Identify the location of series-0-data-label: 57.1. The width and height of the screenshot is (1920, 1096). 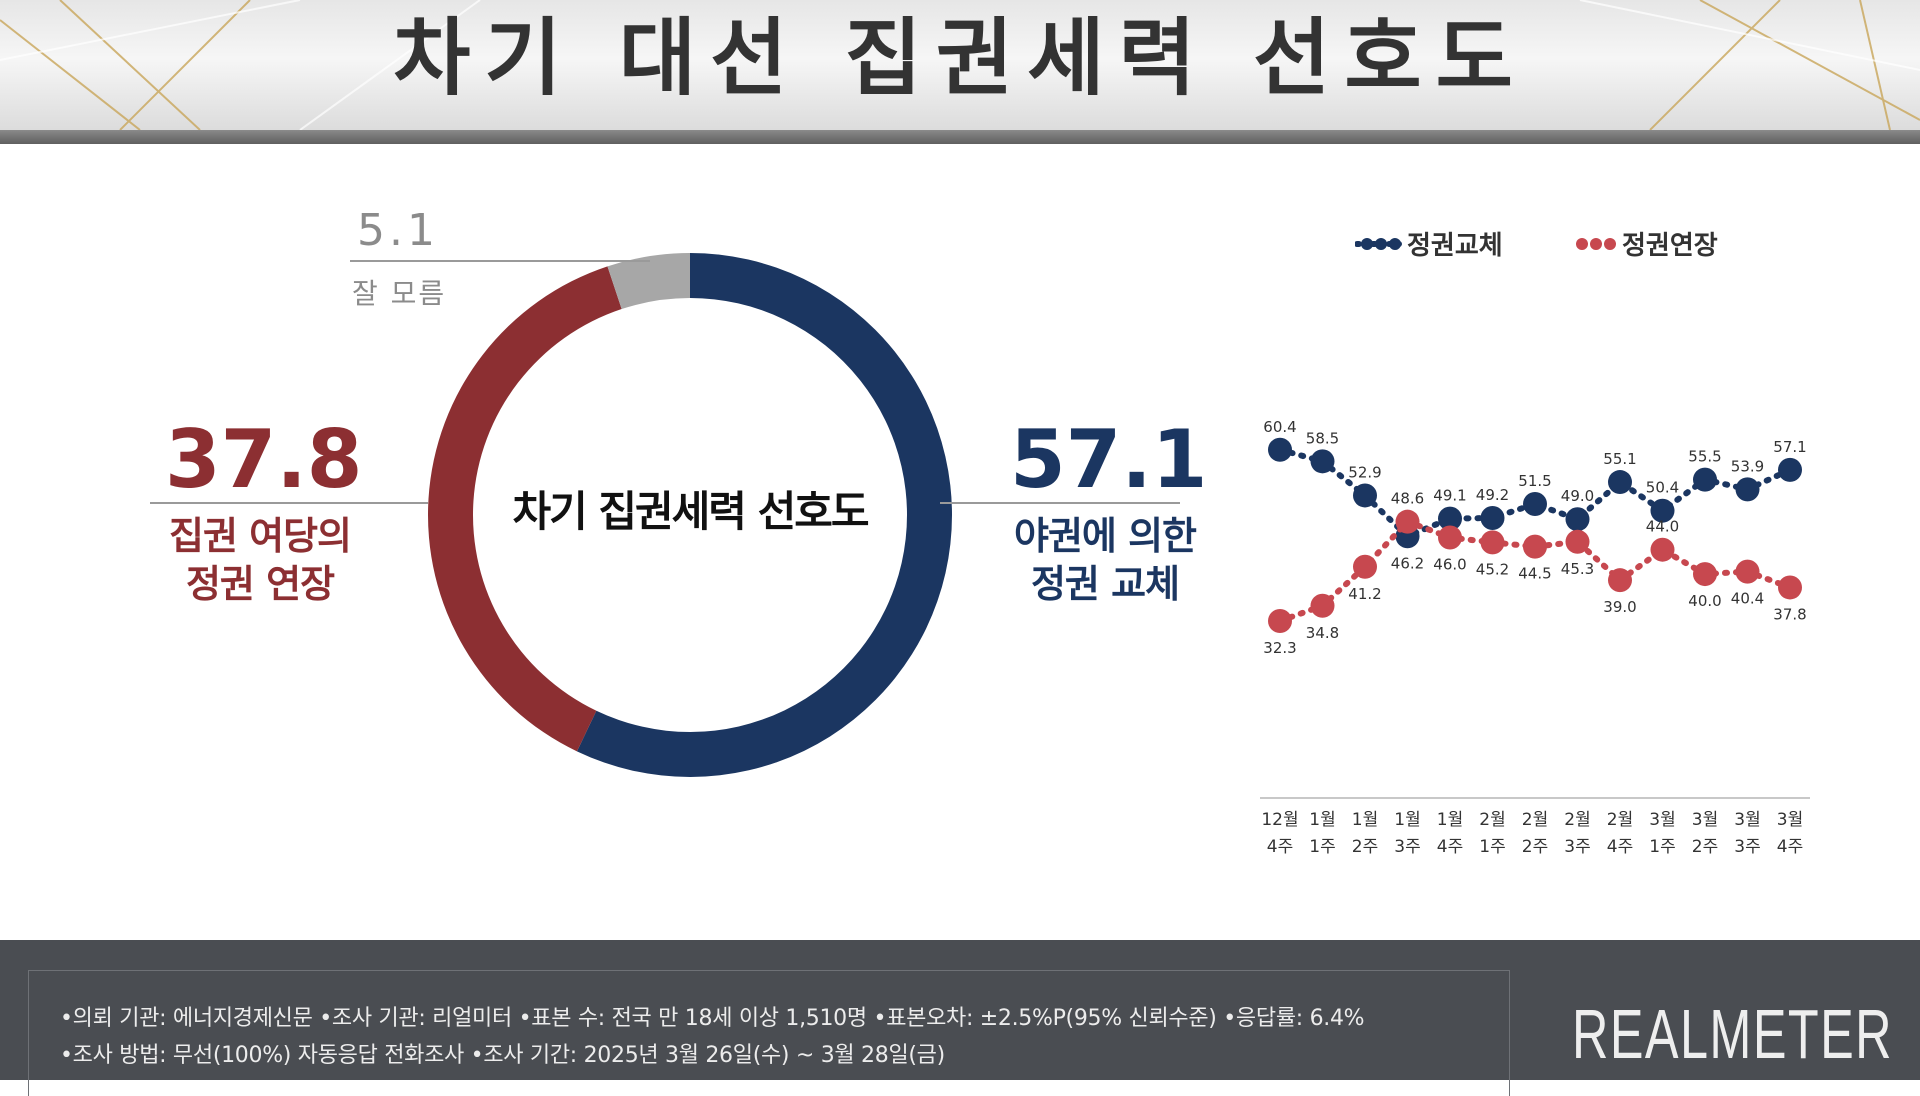
(1789, 447).